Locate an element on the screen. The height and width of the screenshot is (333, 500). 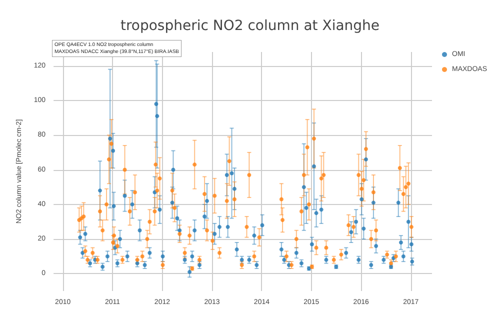
chart-title: tropospheric NO2 column at Xianghe is located at coordinates (250, 26).